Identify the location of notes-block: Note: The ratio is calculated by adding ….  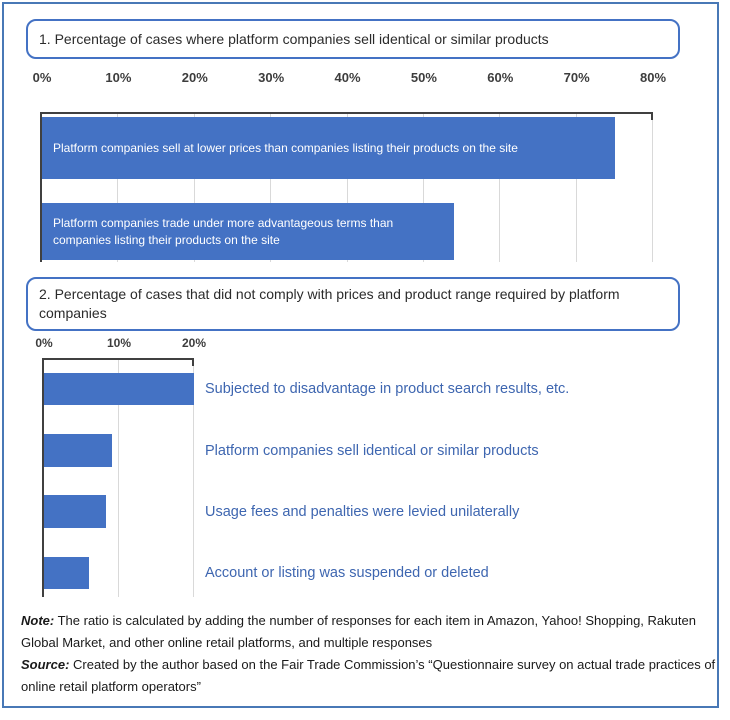
(371, 654).